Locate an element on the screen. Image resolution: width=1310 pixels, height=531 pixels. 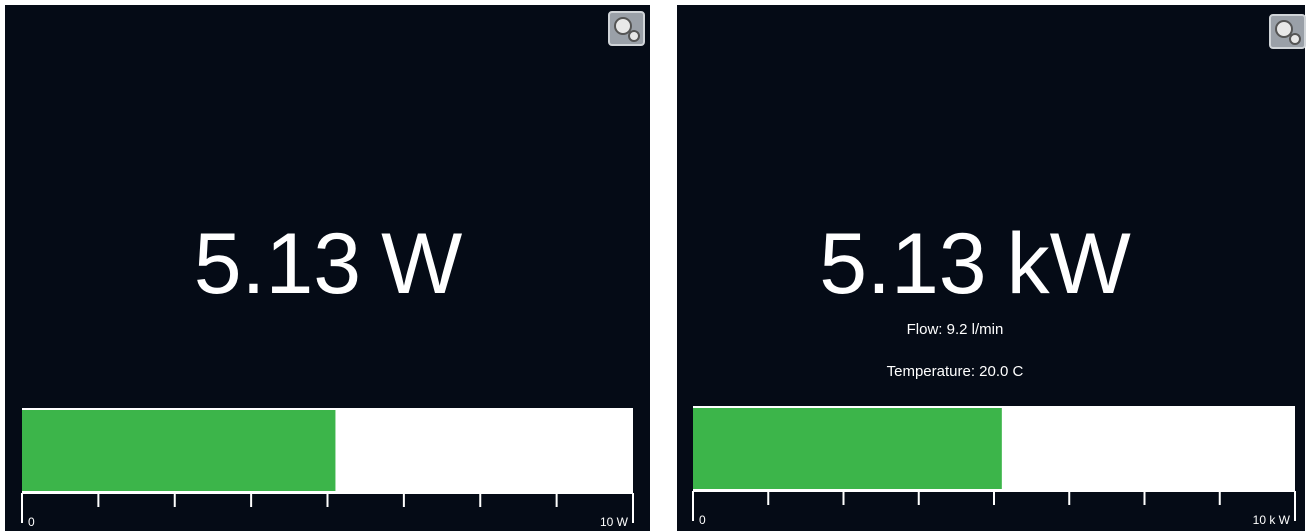
detail-text: Temperature: 20.0 C is located at coordinates (955, 371).